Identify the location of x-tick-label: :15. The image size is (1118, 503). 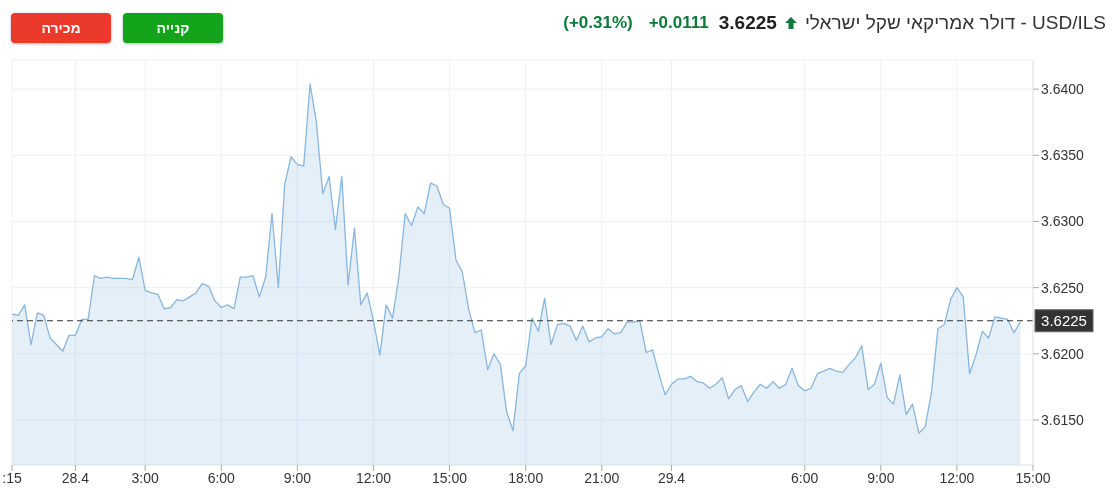
(12, 477).